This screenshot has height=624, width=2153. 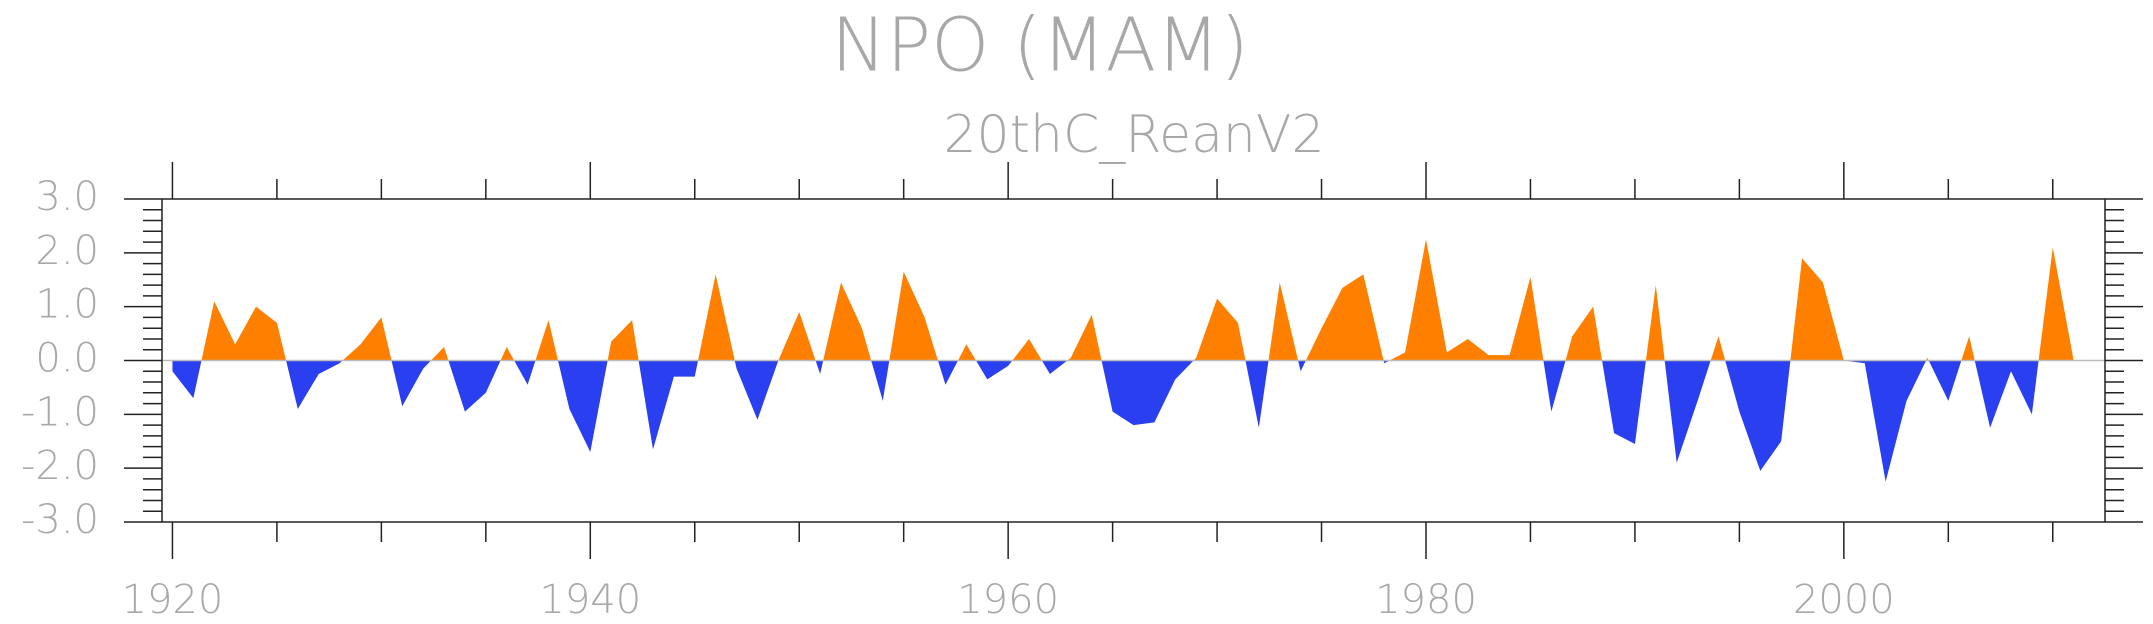 I want to click on y-tick-label: 2.0, so click(x=67, y=251).